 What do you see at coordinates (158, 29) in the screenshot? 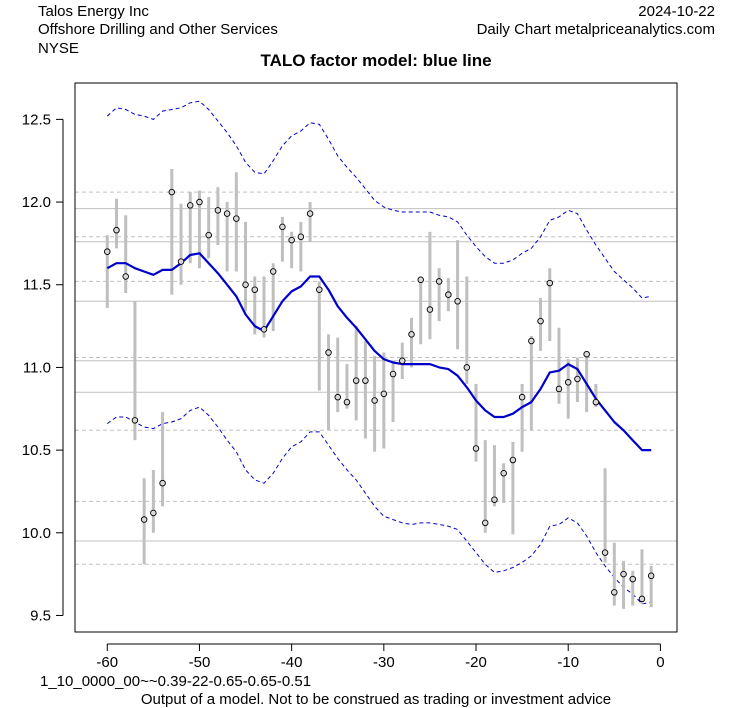
I see `sector-name: Offshore Drilling and Other Services` at bounding box center [158, 29].